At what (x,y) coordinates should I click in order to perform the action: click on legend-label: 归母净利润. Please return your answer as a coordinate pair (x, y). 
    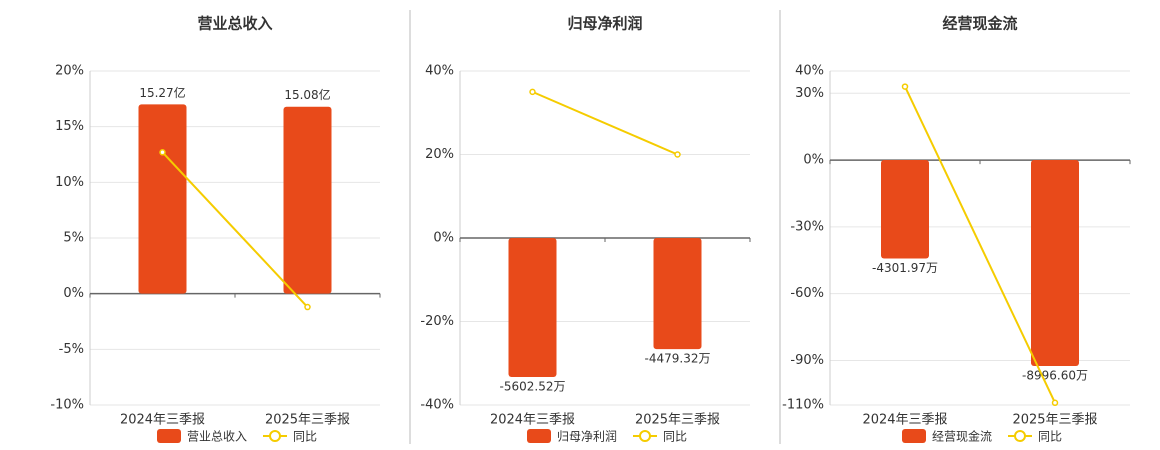
    Looking at the image, I should click on (587, 437).